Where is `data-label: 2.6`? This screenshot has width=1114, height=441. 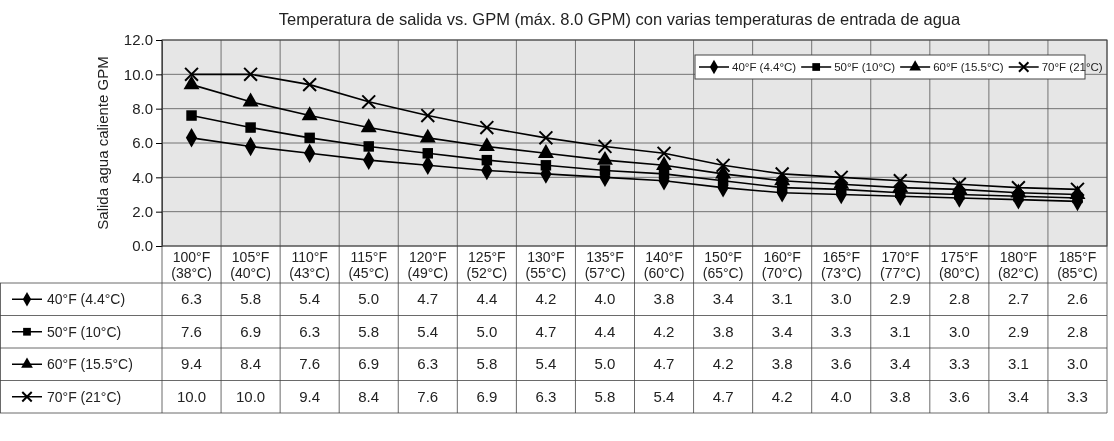 data-label: 2.6 is located at coordinates (1077, 299).